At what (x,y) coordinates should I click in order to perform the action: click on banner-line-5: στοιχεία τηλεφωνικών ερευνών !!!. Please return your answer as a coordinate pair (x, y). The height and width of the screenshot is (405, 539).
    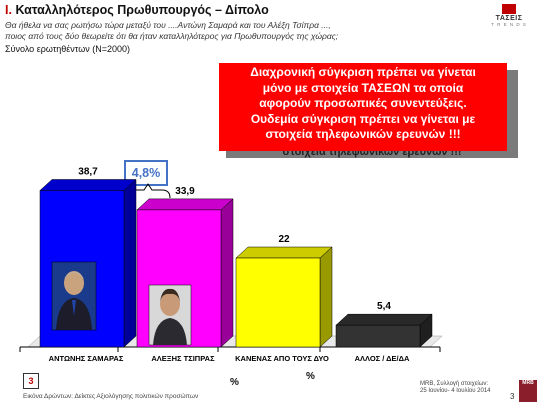
    Looking at the image, I should click on (363, 134).